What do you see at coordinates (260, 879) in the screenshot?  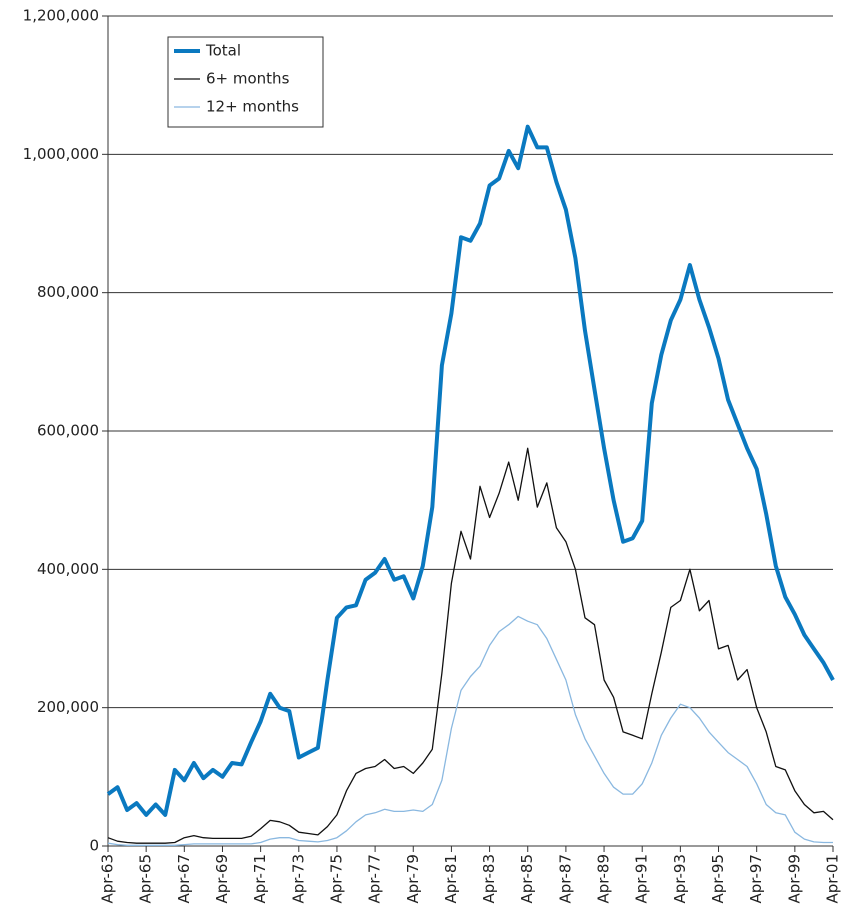 I see `x-tick-label: Apr-71` at bounding box center [260, 879].